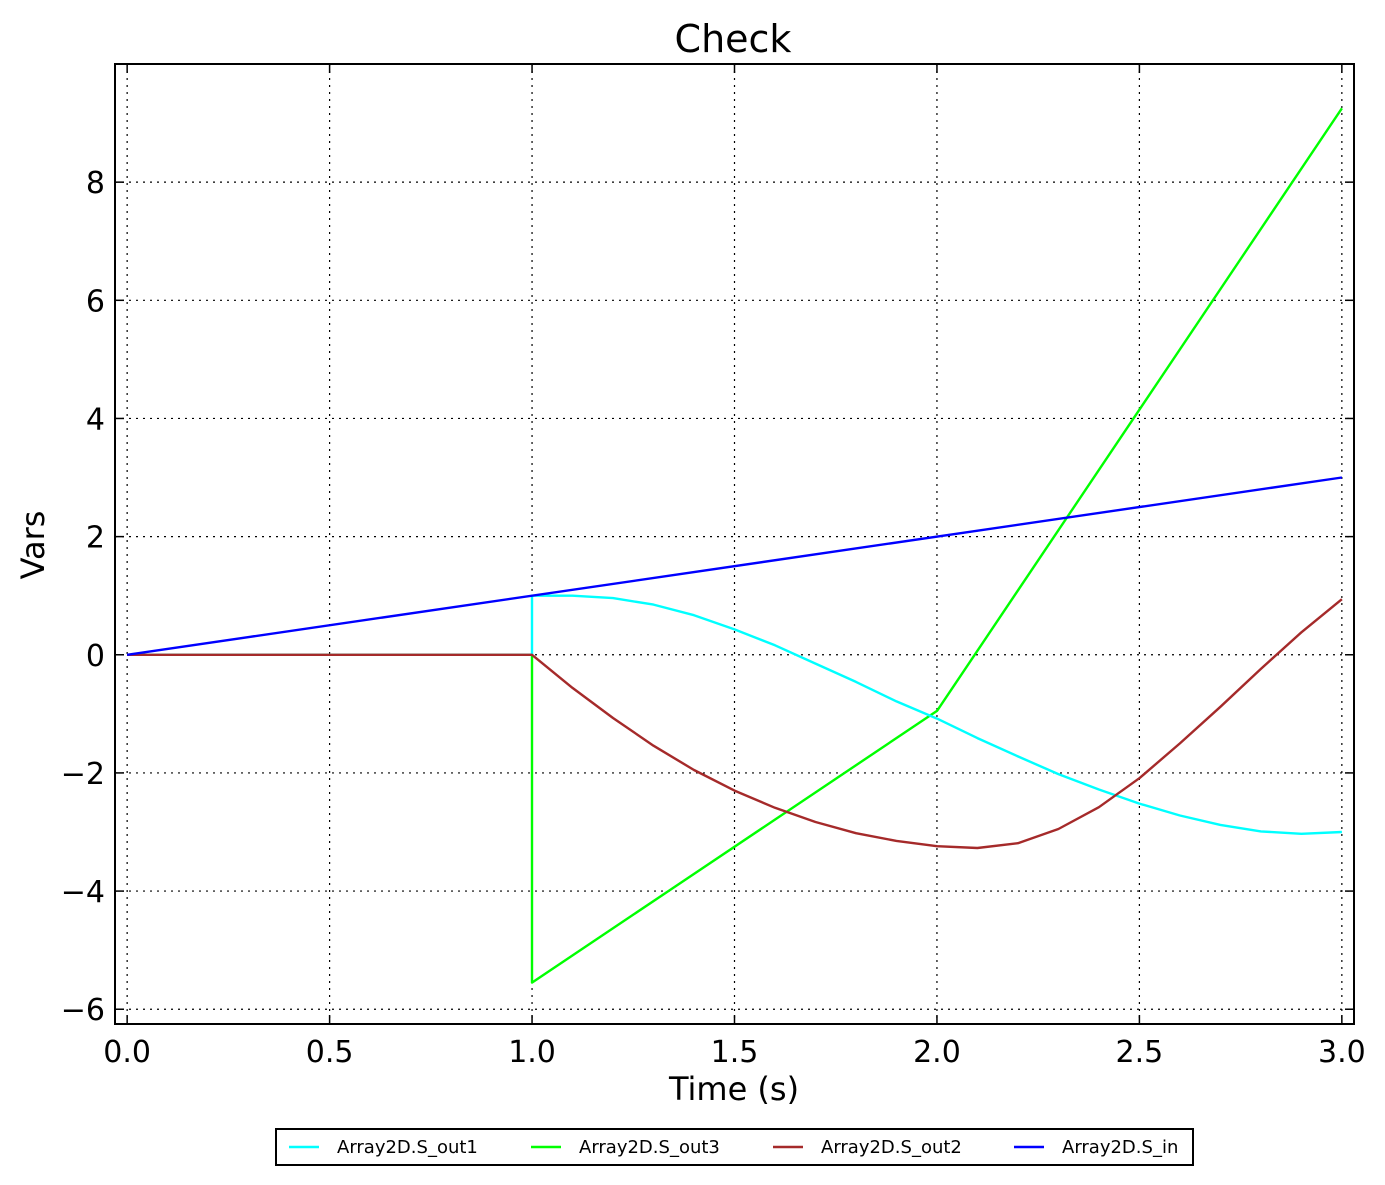 This screenshot has width=1385, height=1185. I want to click on y-tick-label: 2, so click(95, 538).